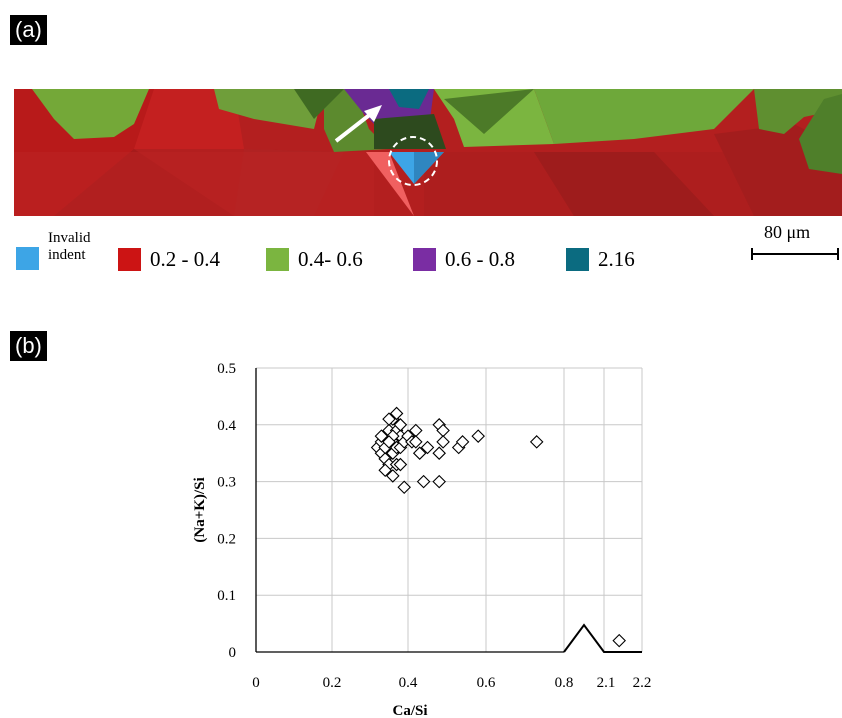 Image resolution: width=842 pixels, height=718 pixels. I want to click on scale-bar, so click(795, 254).